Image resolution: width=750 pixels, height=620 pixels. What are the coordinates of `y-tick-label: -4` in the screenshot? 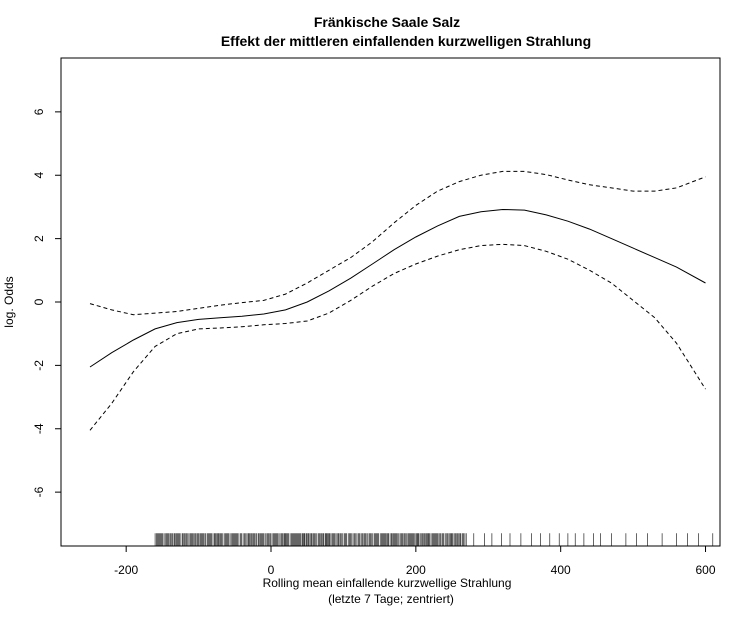 It's located at (39, 428).